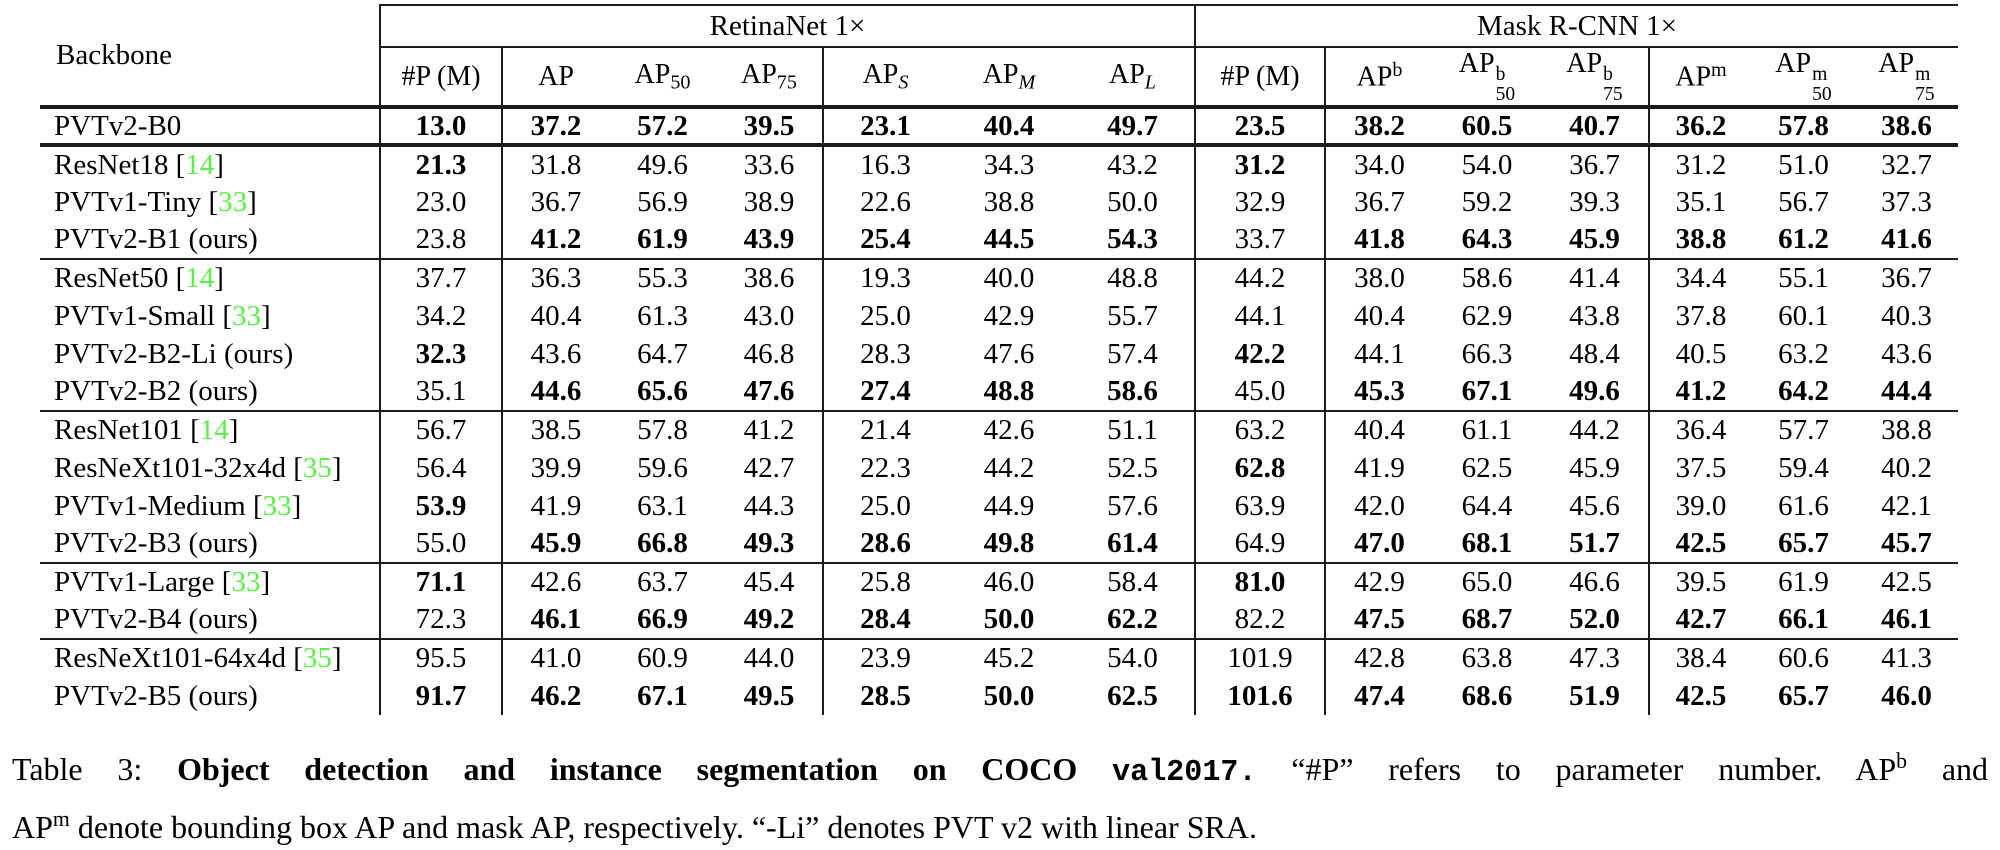  Describe the element at coordinates (1595, 468) in the screenshot. I see `value-cell: 45.9` at that location.